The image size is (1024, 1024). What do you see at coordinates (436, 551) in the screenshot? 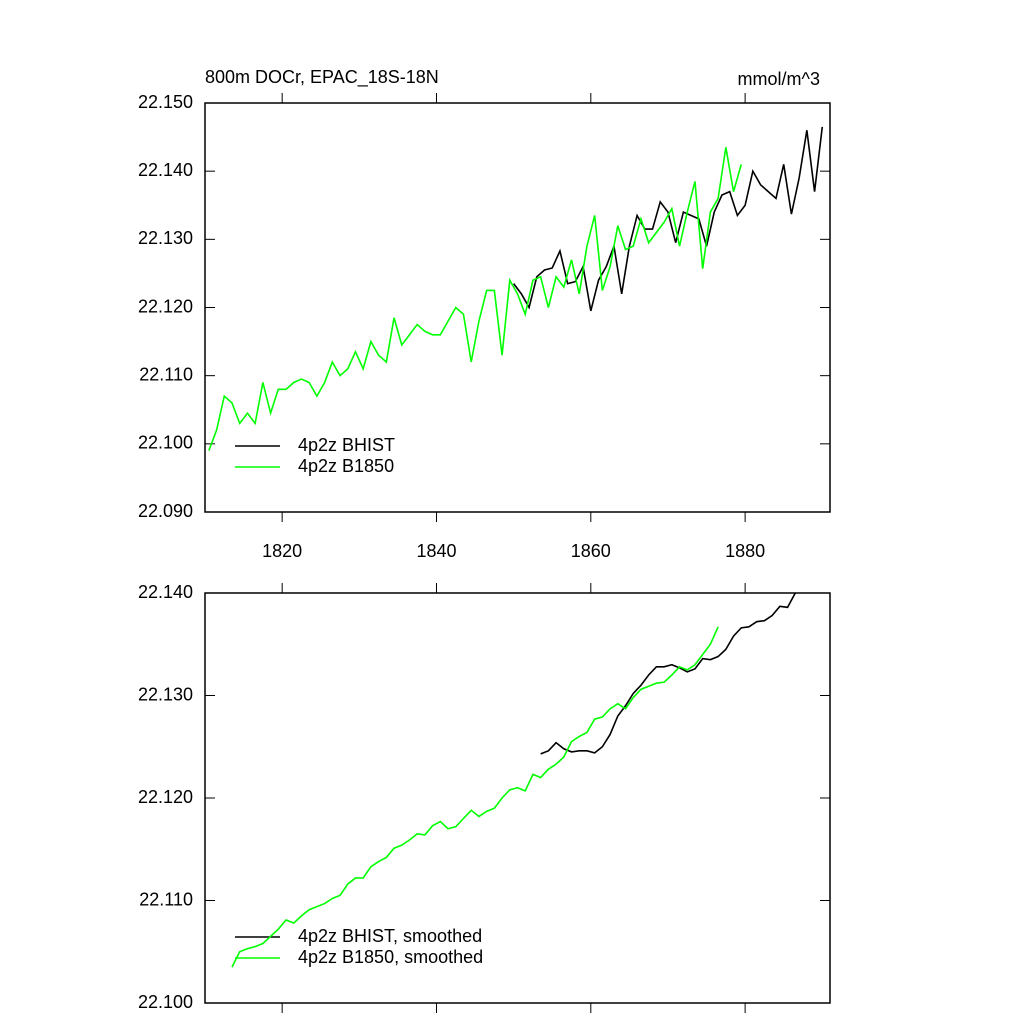
I see `x-tick-label: 1840` at bounding box center [436, 551].